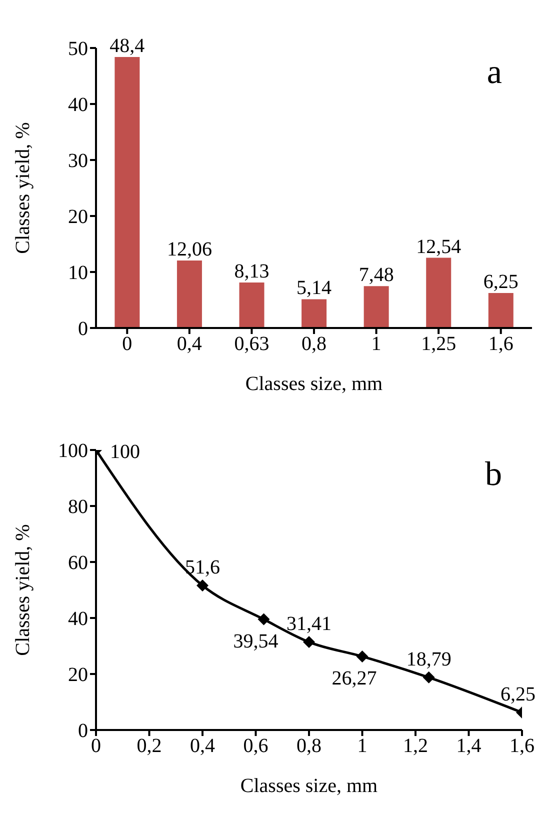 This screenshot has width=560, height=821. I want to click on data-label: 31,41, so click(309, 624).